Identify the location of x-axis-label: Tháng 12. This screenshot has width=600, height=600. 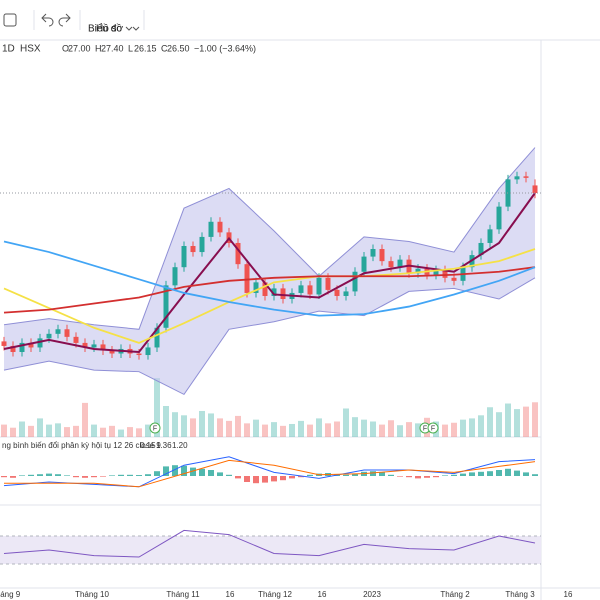
(275, 594).